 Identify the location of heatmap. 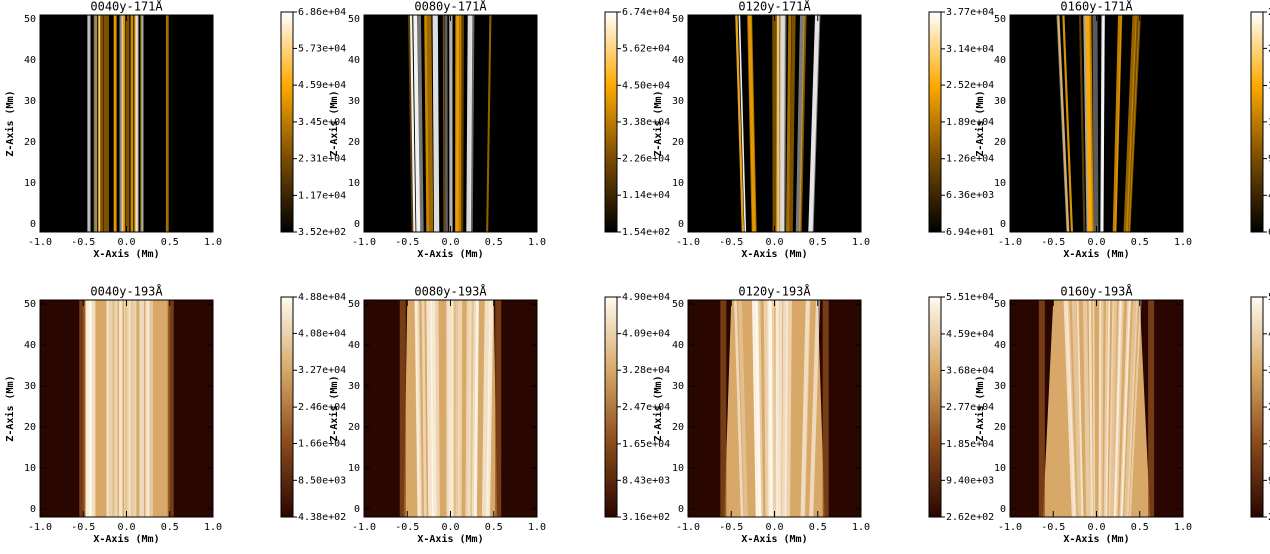
(774, 123).